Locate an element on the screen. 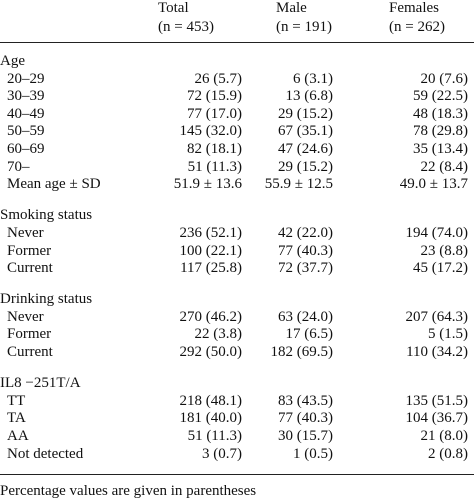 Image resolution: width=474 pixels, height=500 pixels. row-label: 60–69 is located at coordinates (26, 149).